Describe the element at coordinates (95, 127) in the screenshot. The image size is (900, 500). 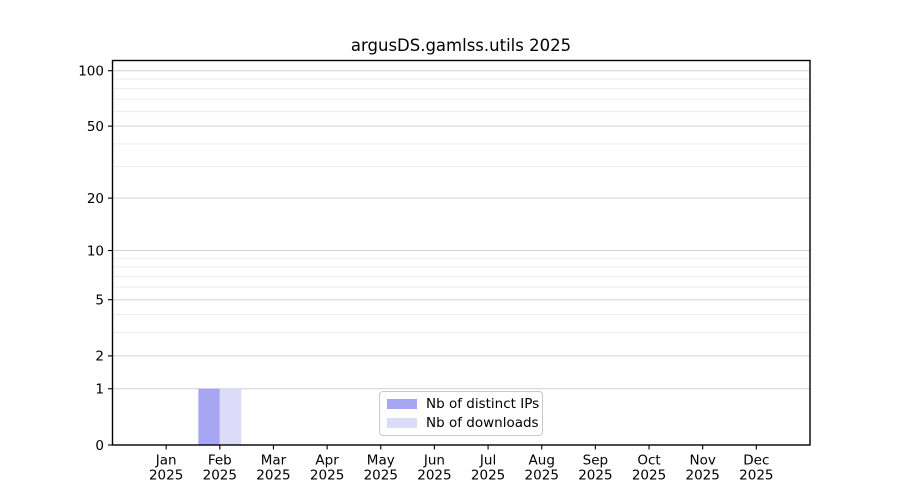
I see `y-tick-label: 50` at that location.